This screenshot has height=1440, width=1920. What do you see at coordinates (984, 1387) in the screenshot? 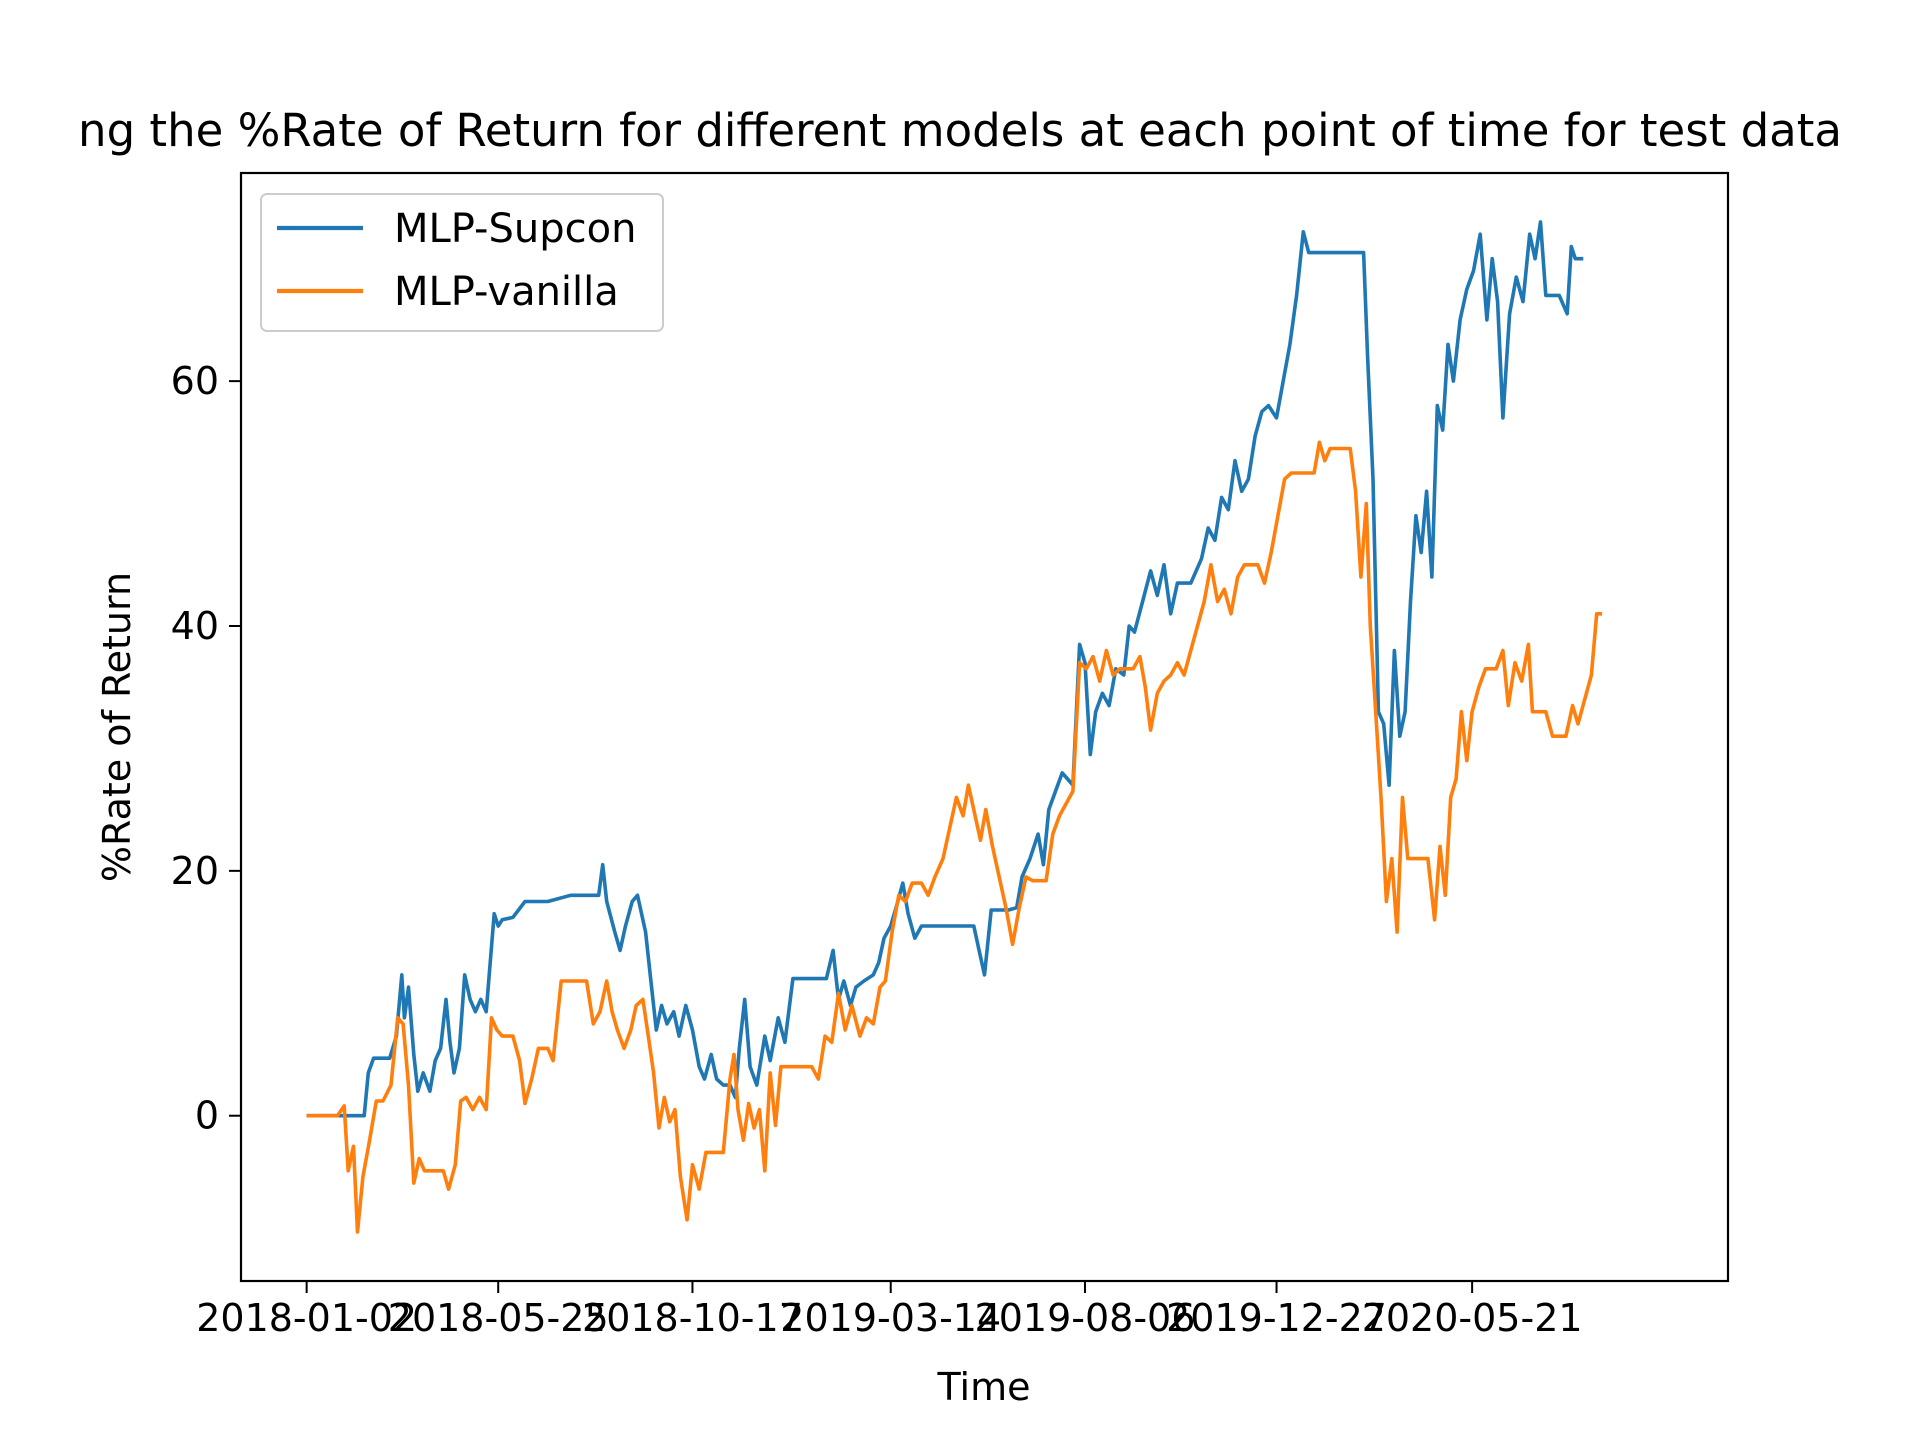
I see `x-axis-label: Time` at bounding box center [984, 1387].